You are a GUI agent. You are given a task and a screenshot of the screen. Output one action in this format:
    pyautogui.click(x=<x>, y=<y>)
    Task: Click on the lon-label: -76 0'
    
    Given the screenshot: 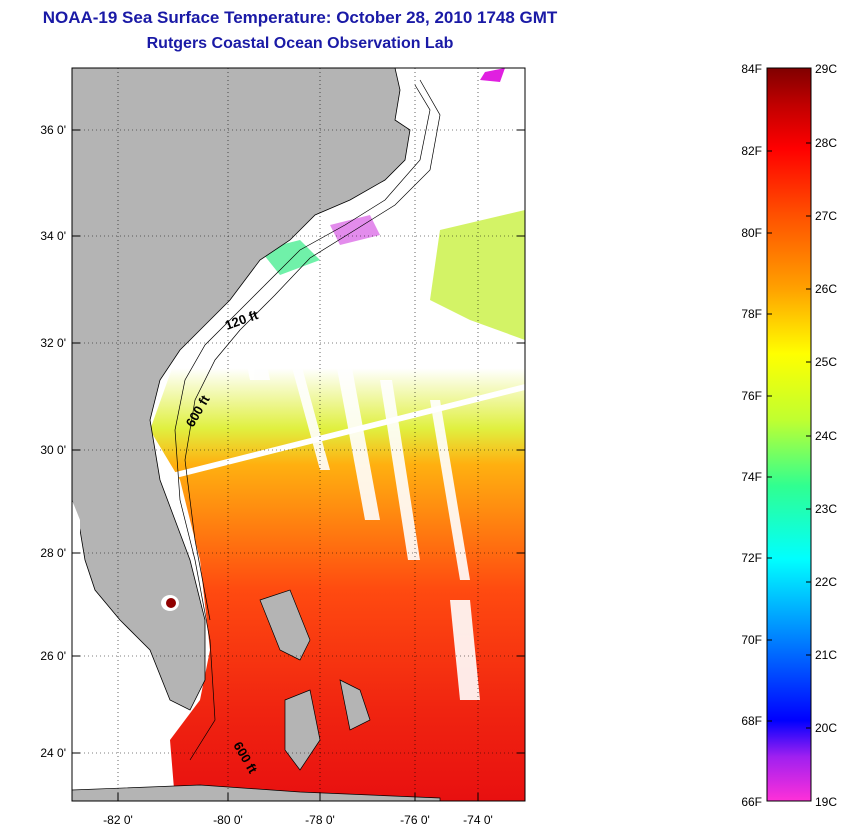 What is the action you would take?
    pyautogui.click(x=415, y=820)
    